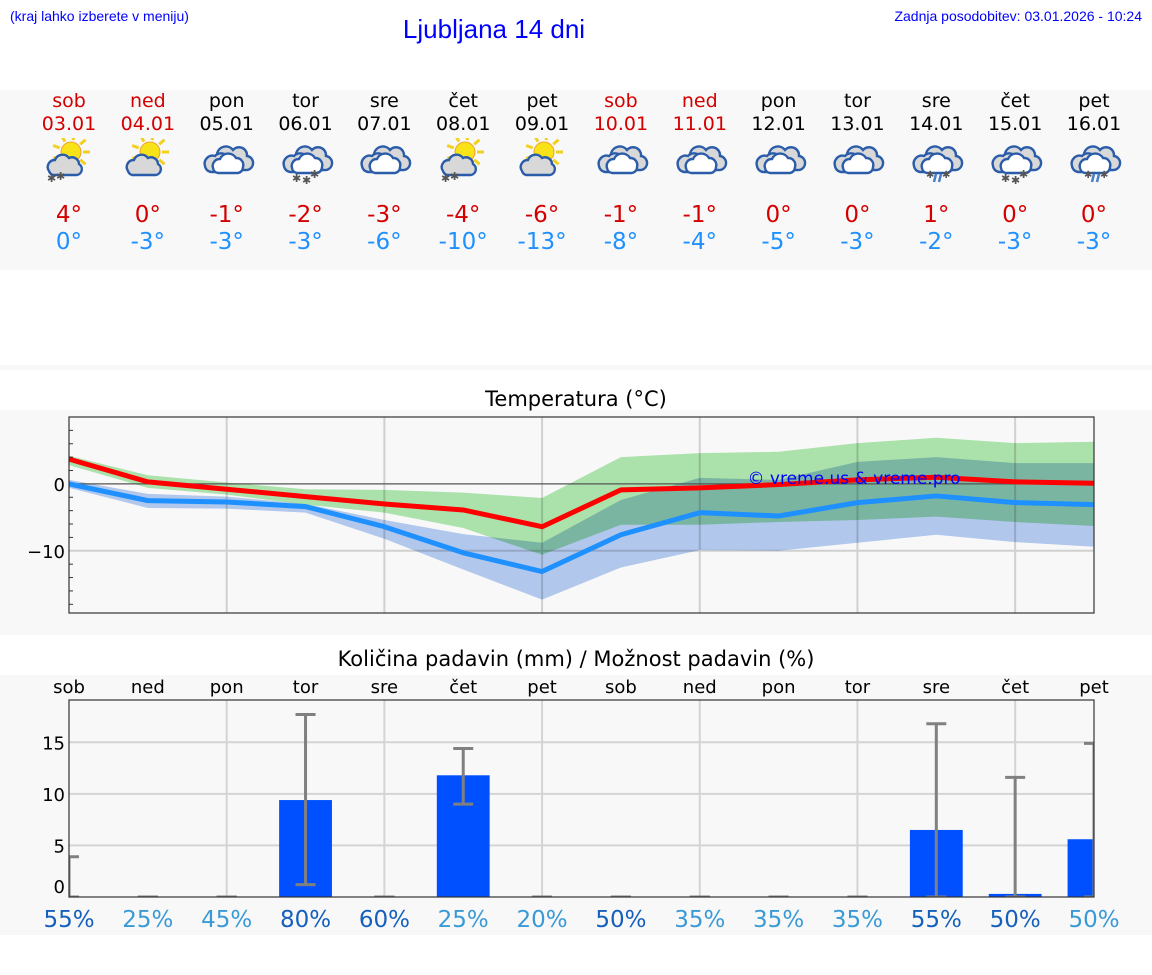 The height and width of the screenshot is (975, 1152). What do you see at coordinates (857, 124) in the screenshot?
I see `day-date: 13.01` at bounding box center [857, 124].